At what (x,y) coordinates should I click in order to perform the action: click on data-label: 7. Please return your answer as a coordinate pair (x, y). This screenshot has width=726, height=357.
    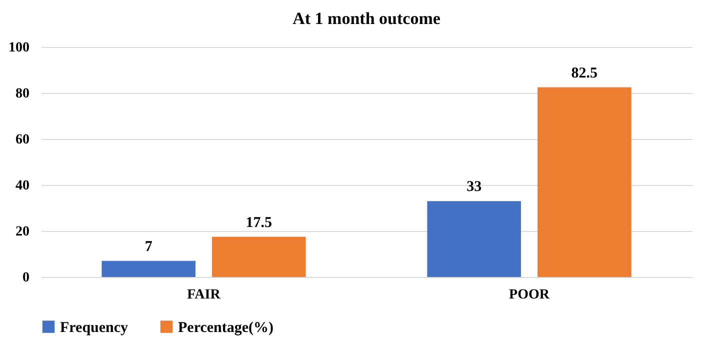
    Looking at the image, I should click on (148, 246).